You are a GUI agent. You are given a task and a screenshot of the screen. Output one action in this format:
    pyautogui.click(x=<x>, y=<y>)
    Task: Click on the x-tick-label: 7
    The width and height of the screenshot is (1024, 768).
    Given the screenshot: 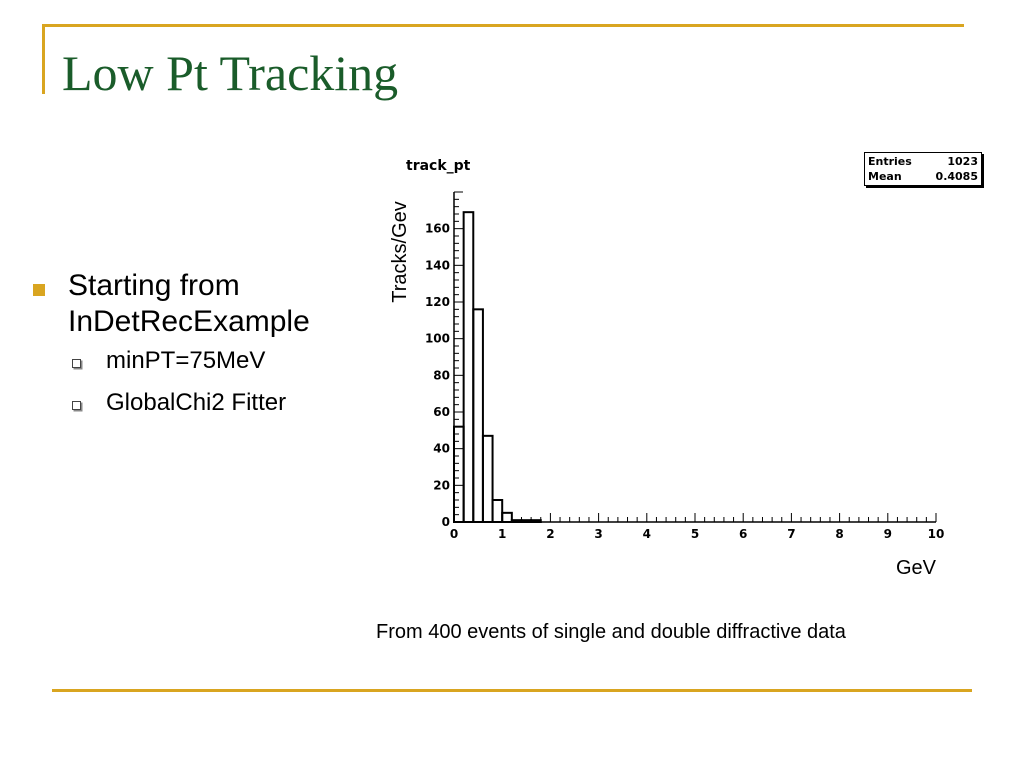 What is the action you would take?
    pyautogui.click(x=791, y=534)
    